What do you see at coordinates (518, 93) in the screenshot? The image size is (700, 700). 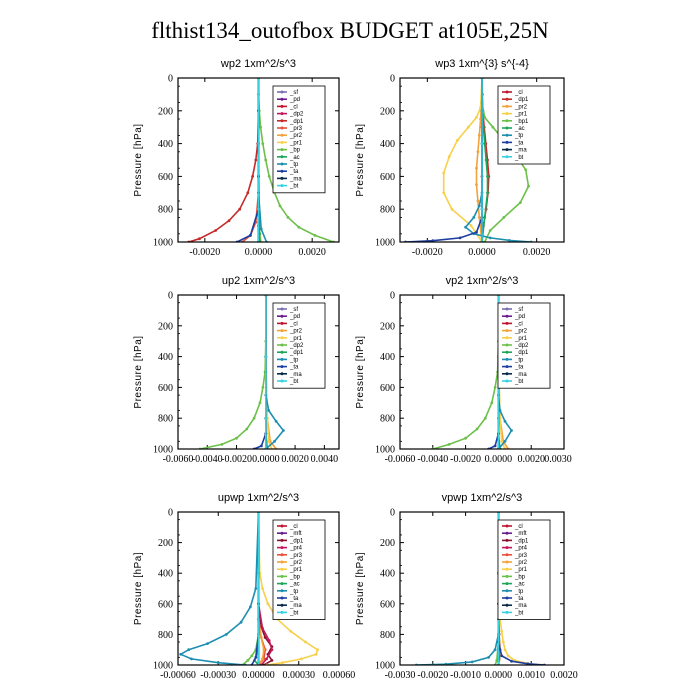 I see `legend-label: _cl` at bounding box center [518, 93].